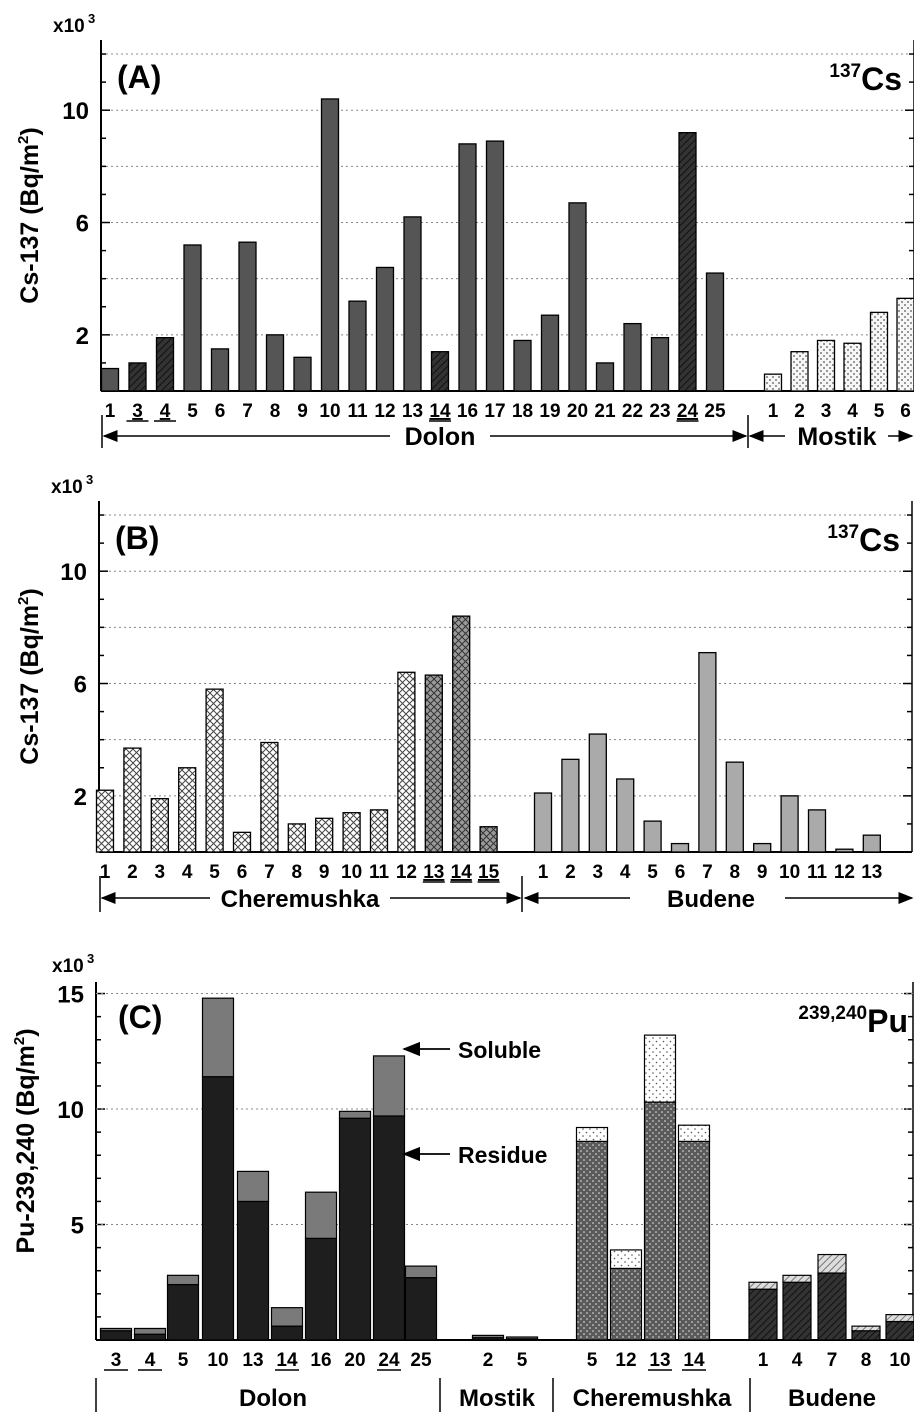 Image resolution: width=914 pixels, height=1412 pixels. What do you see at coordinates (137, 538) in the screenshot?
I see `panel-label: (B)` at bounding box center [137, 538].